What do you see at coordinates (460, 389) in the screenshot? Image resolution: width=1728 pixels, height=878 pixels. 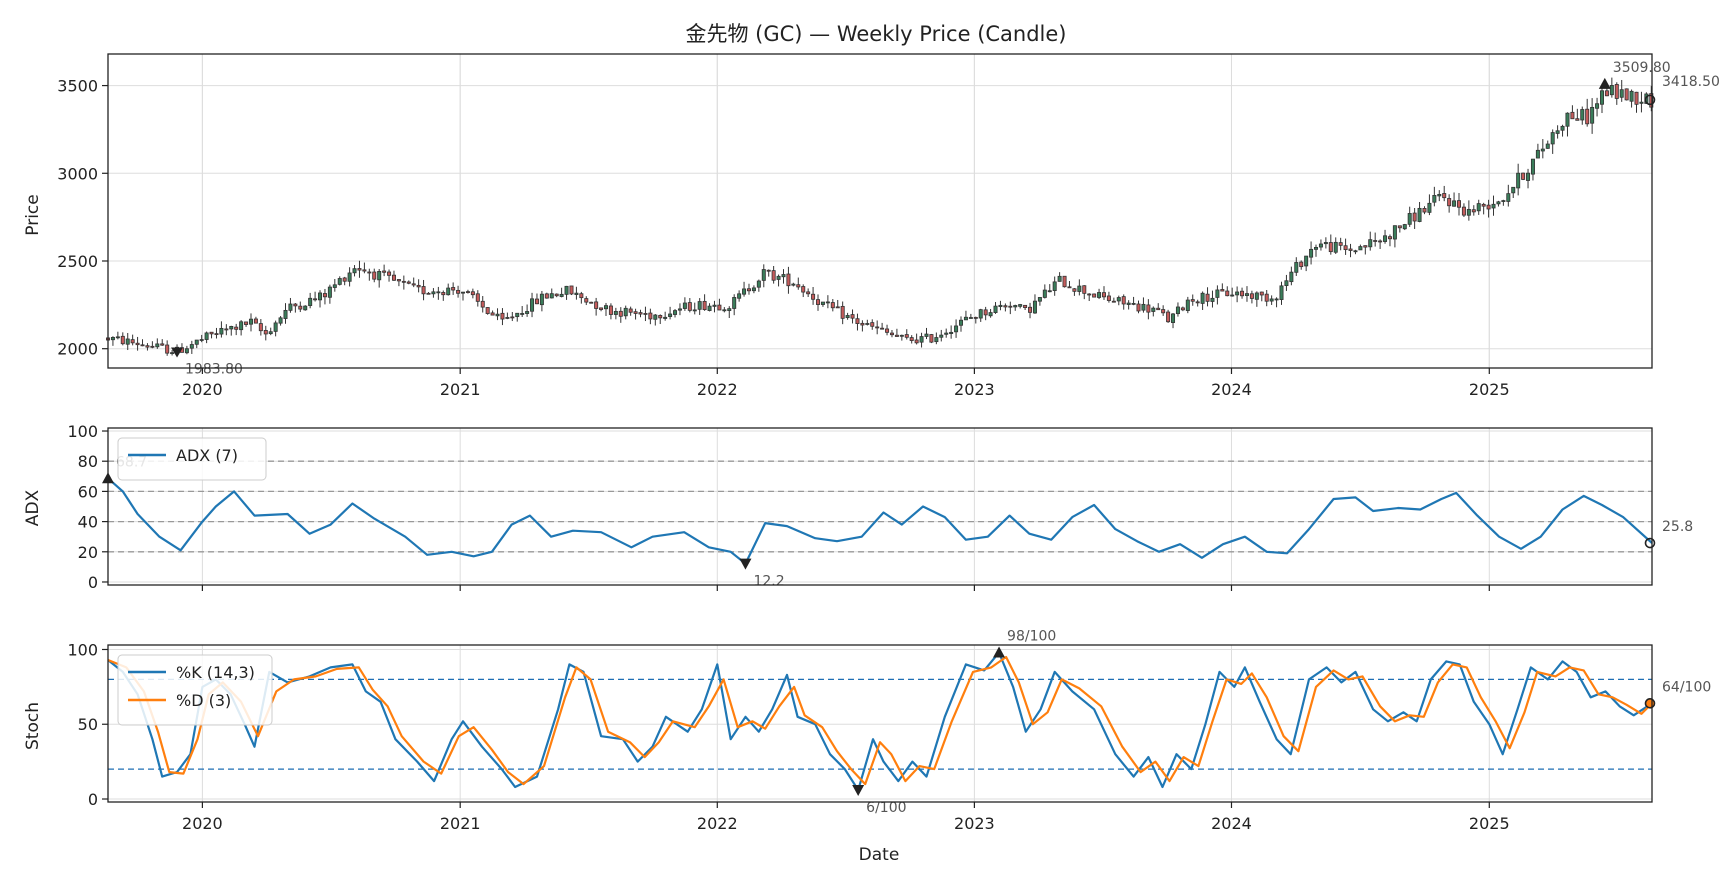 I see `x-tick-label: 2021` at bounding box center [460, 389].